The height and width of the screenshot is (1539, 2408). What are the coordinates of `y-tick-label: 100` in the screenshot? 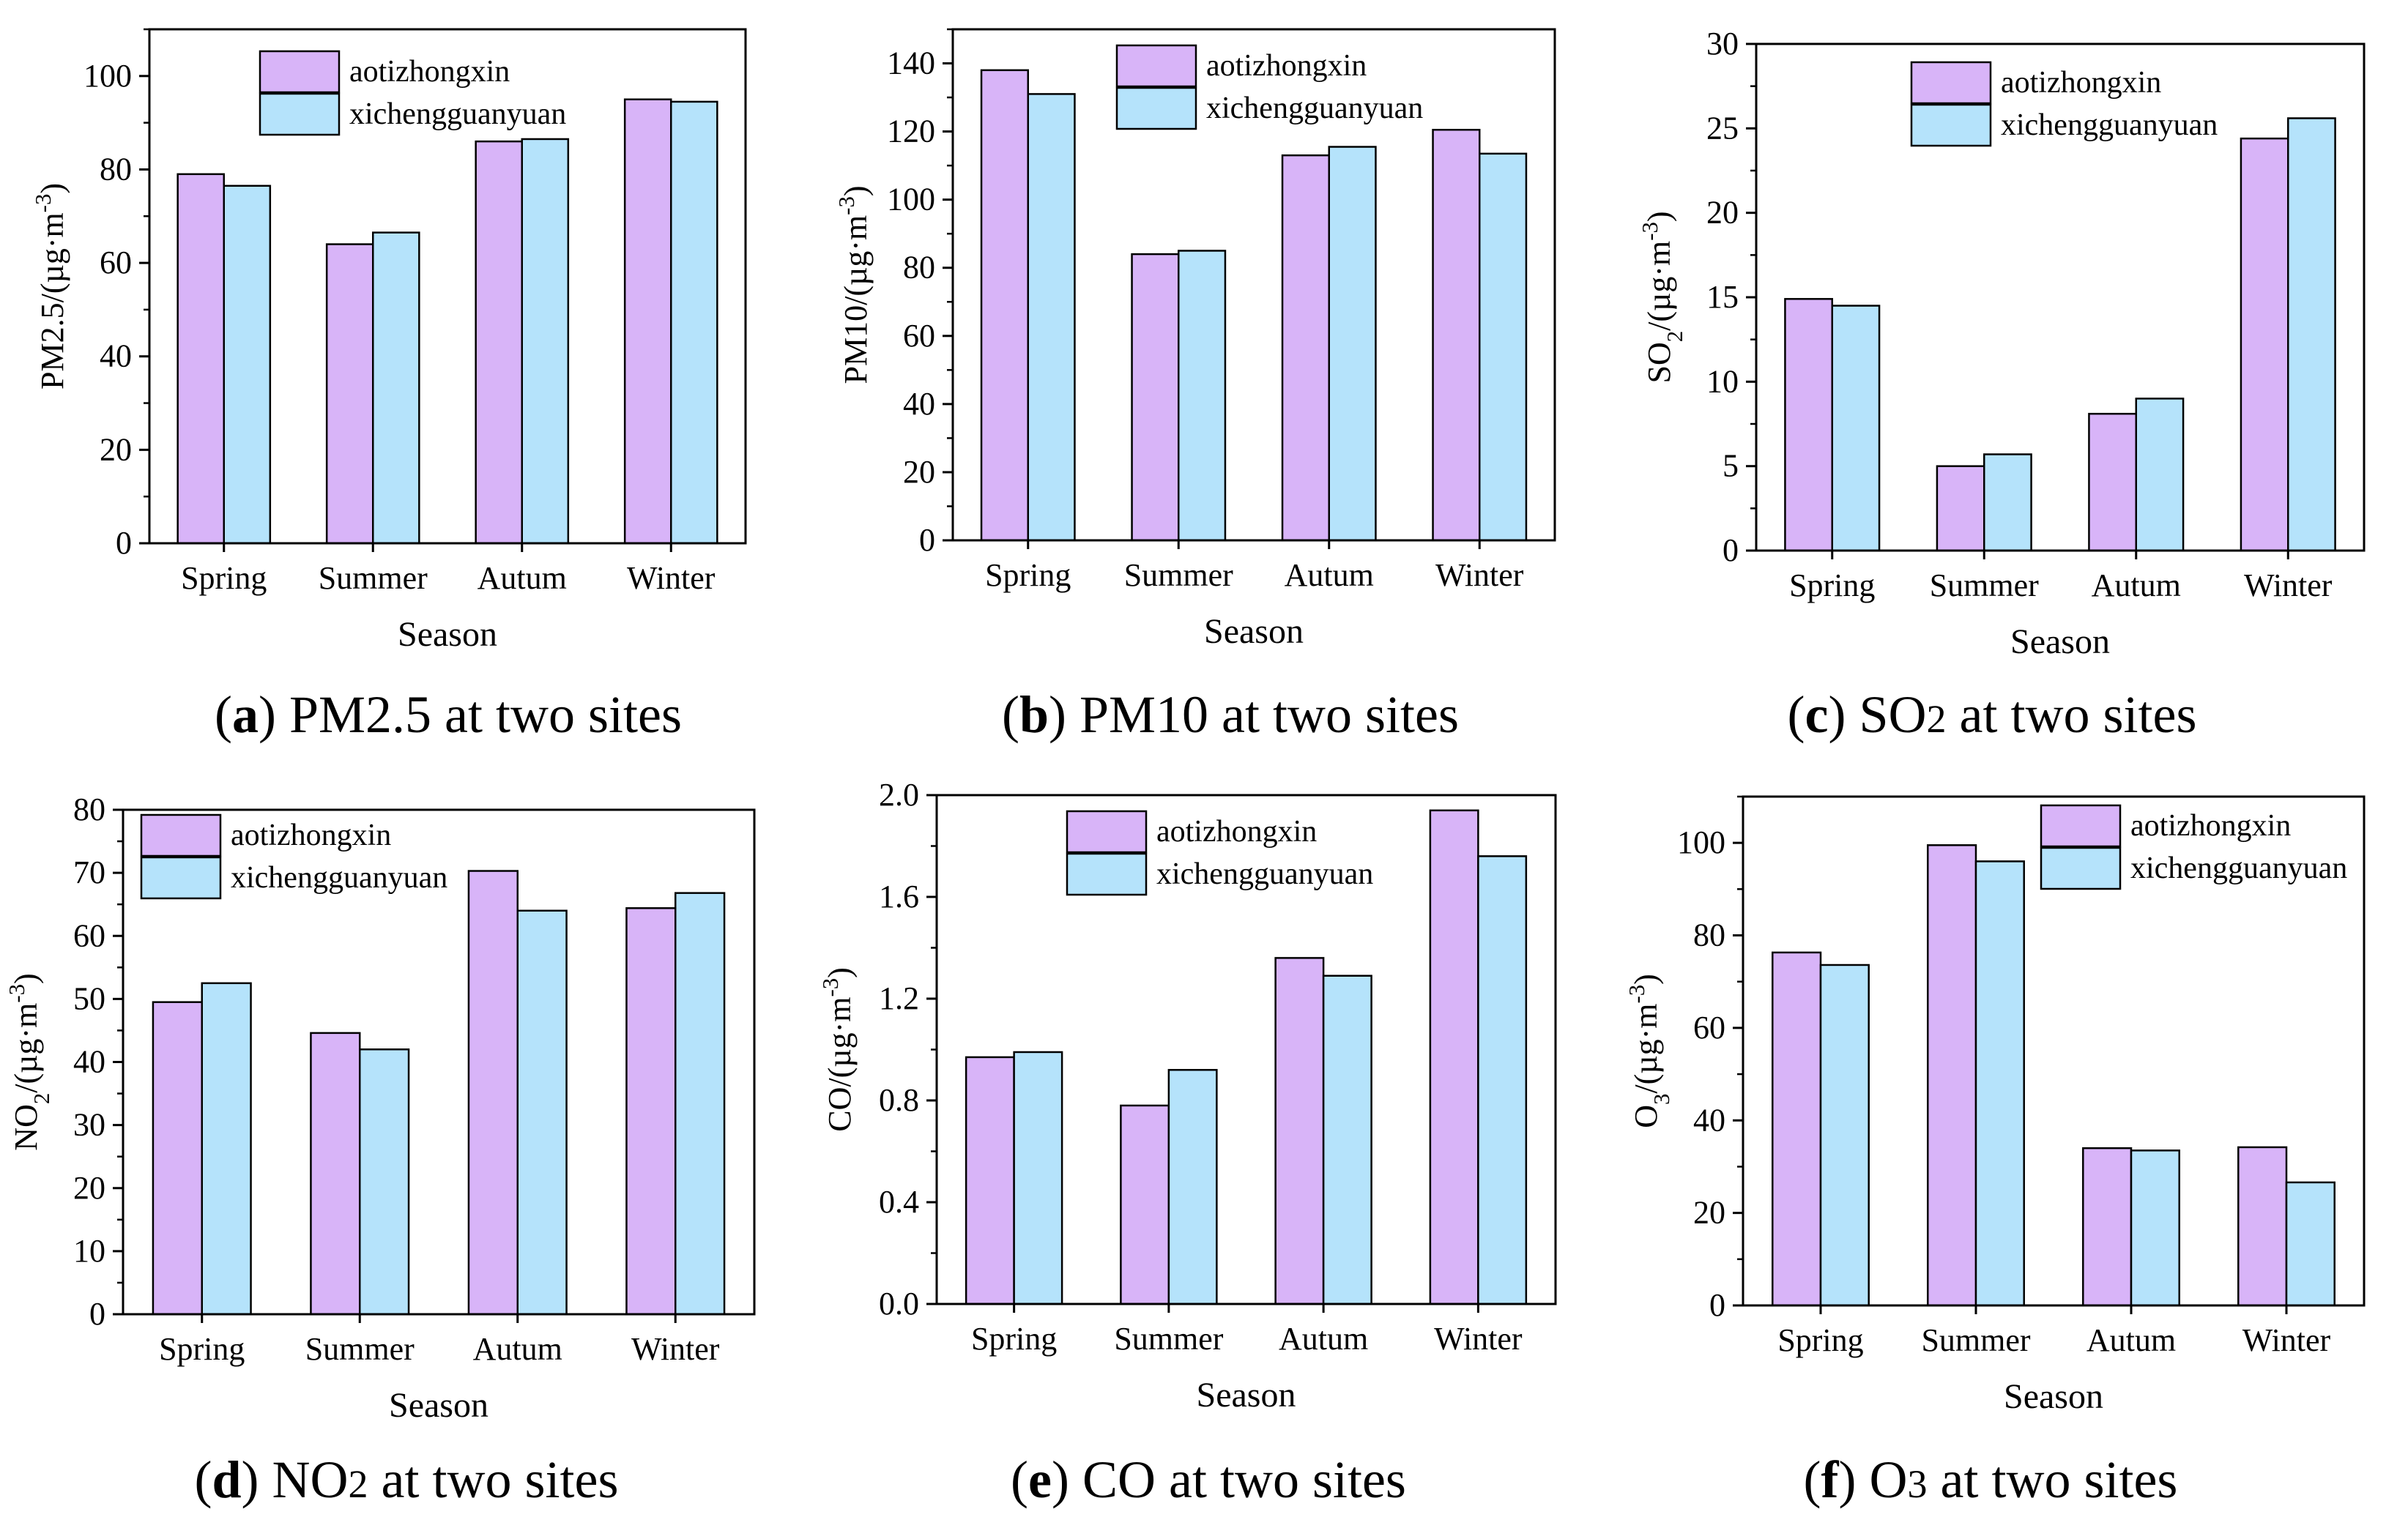 It's located at (1701, 842).